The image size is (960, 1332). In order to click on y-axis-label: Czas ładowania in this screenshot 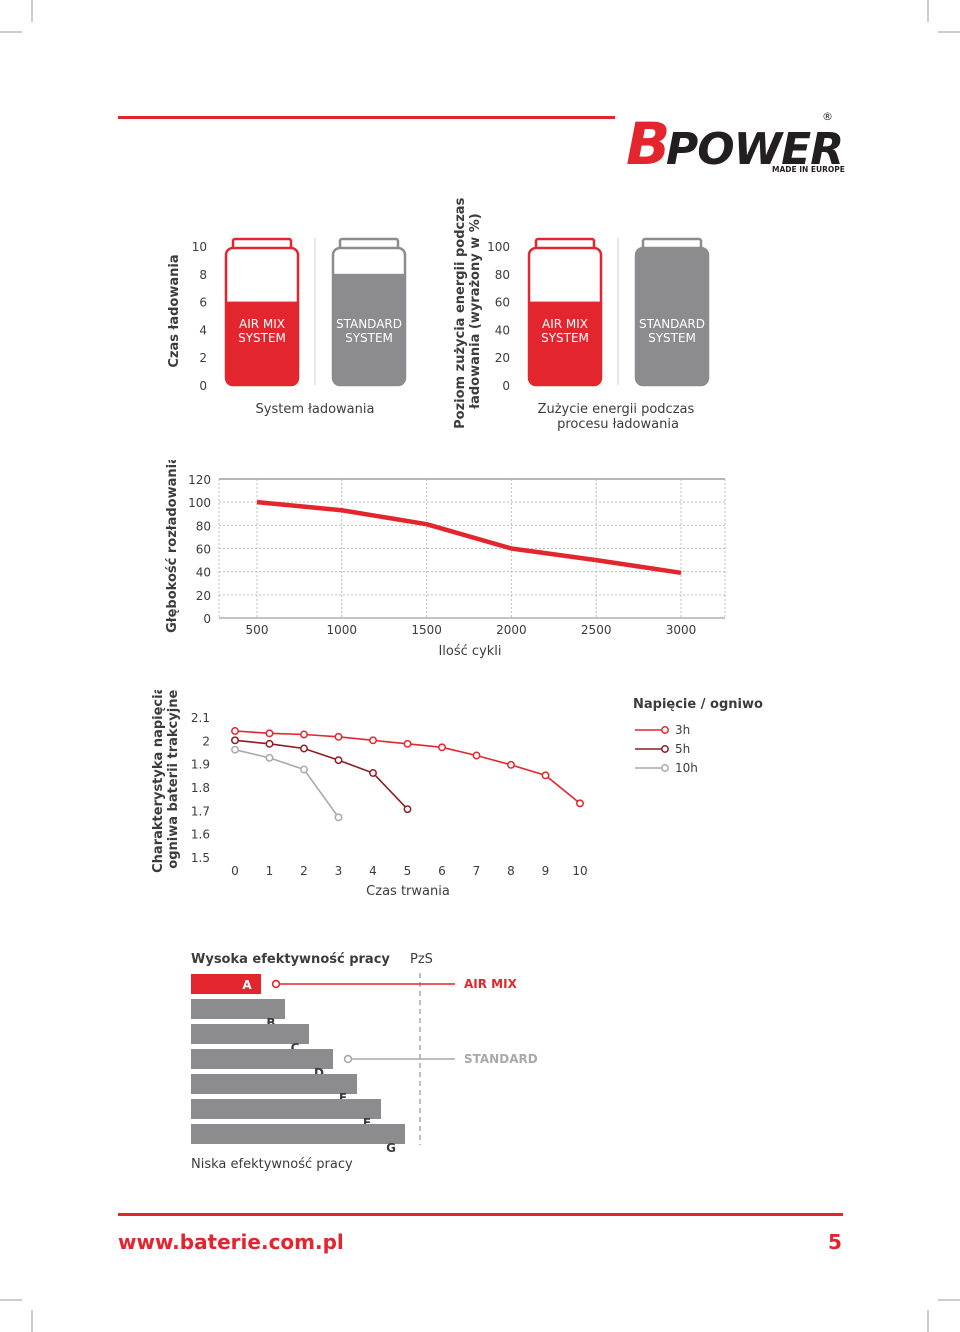, I will do `click(174, 310)`.